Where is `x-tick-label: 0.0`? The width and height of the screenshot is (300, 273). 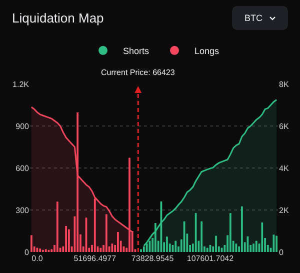
x-tick-label: 0.0 is located at coordinates (38, 258).